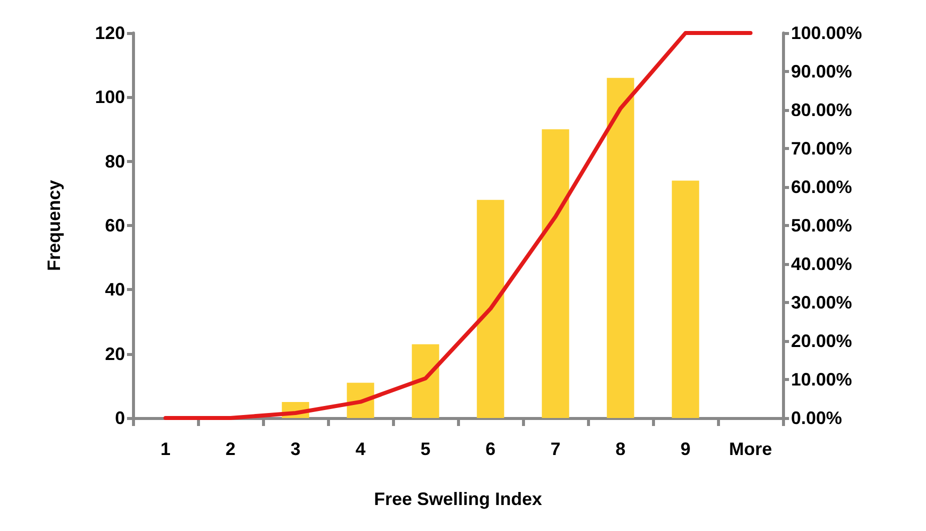 Image resolution: width=926 pixels, height=531 pixels. Describe the element at coordinates (114, 161) in the screenshot. I see `y-tick-label: 80` at that location.